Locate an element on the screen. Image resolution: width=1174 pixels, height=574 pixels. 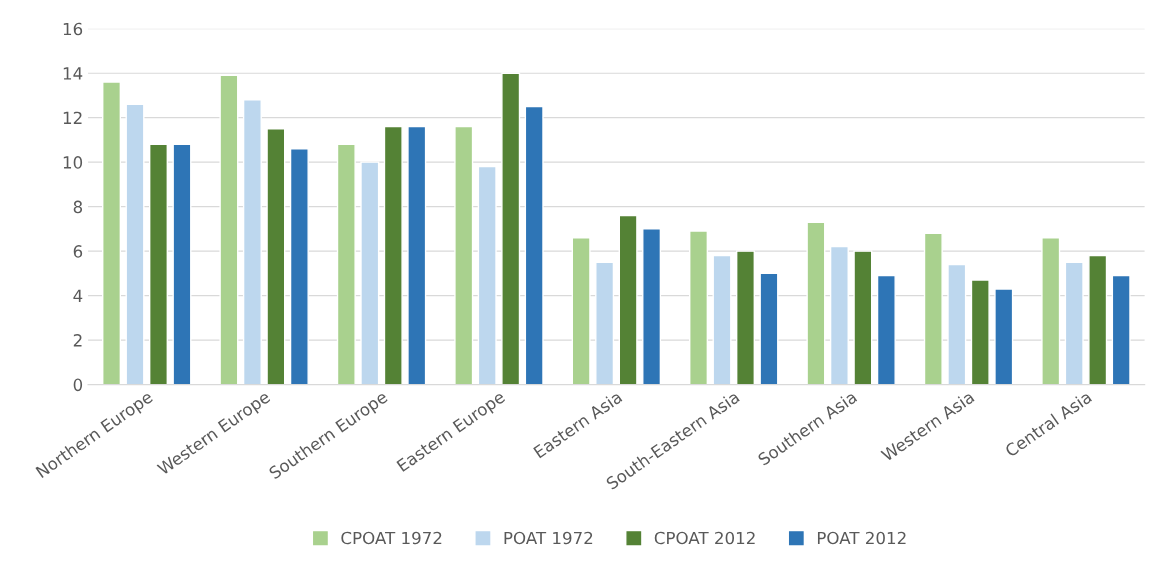
y-tick-label: 12 is located at coordinates (72, 117).